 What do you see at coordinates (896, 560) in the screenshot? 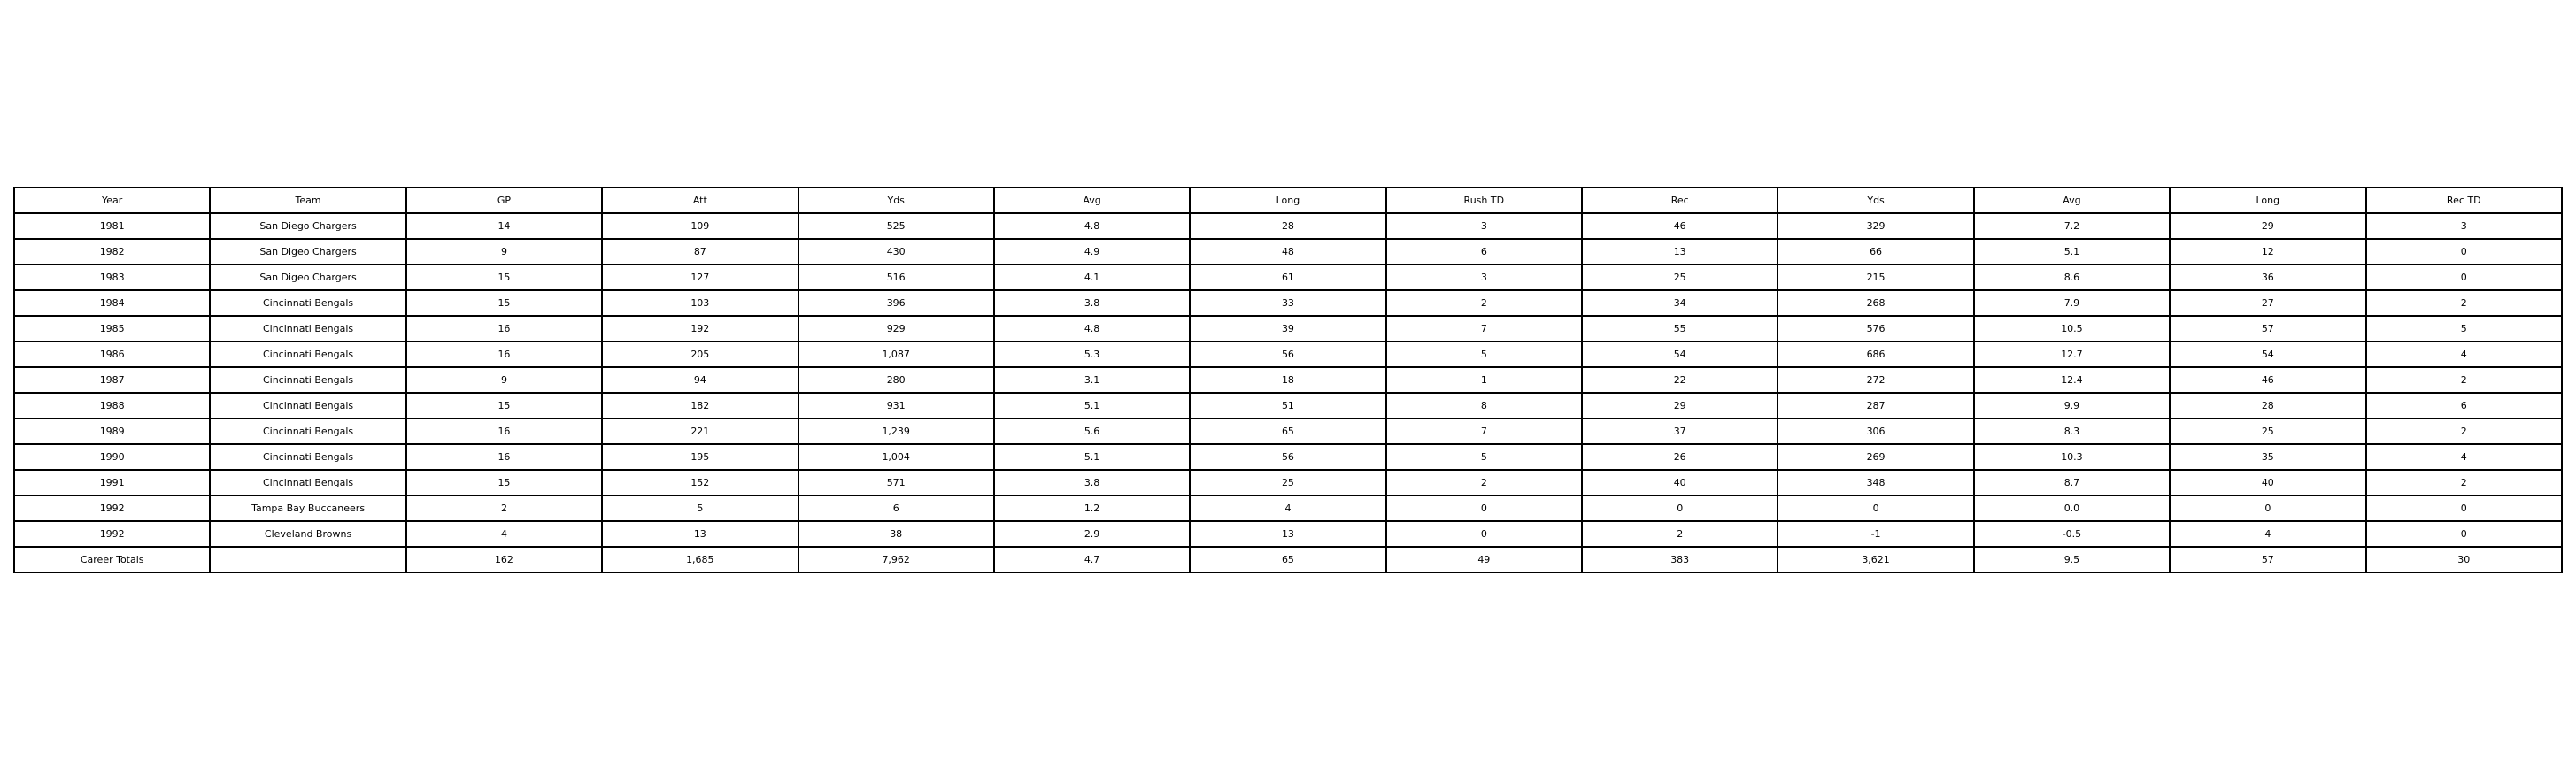
I see `table-cell: 7,962` at bounding box center [896, 560].